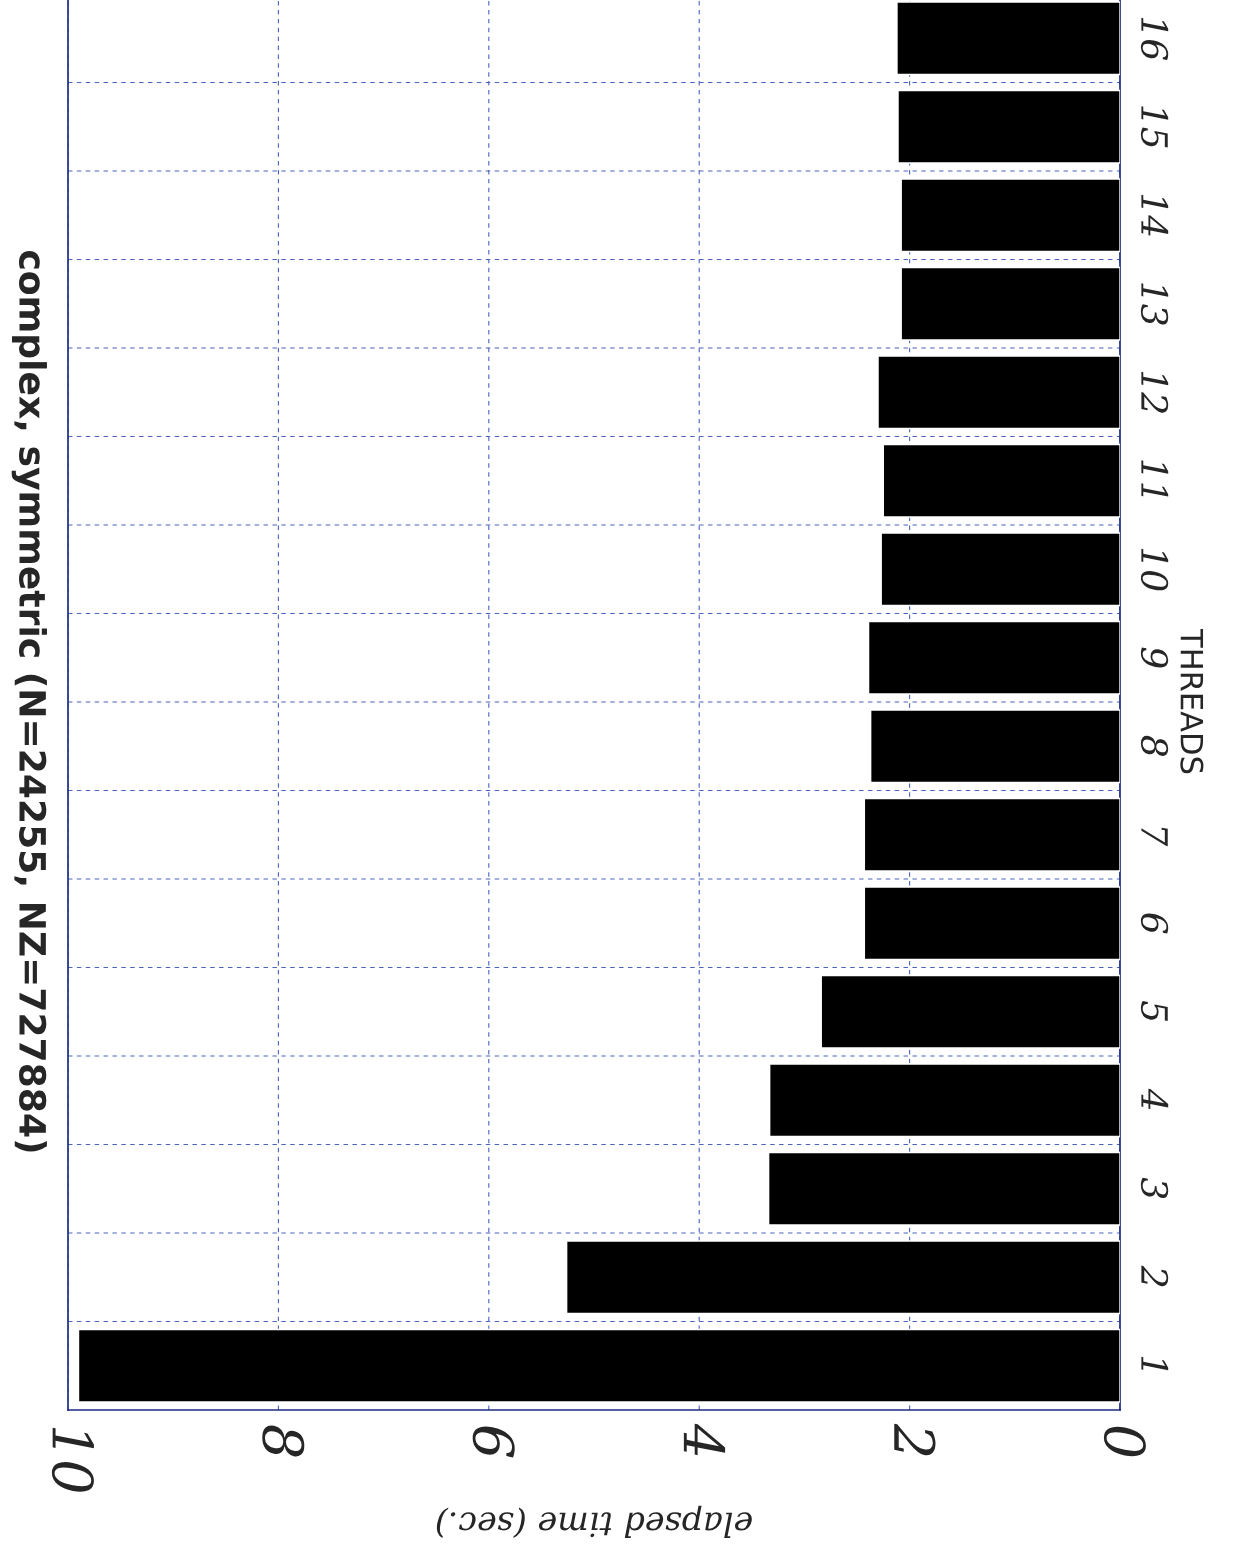 The height and width of the screenshot is (1553, 1235). Describe the element at coordinates (72, 1459) in the screenshot. I see `x-tick-label: 10` at that location.